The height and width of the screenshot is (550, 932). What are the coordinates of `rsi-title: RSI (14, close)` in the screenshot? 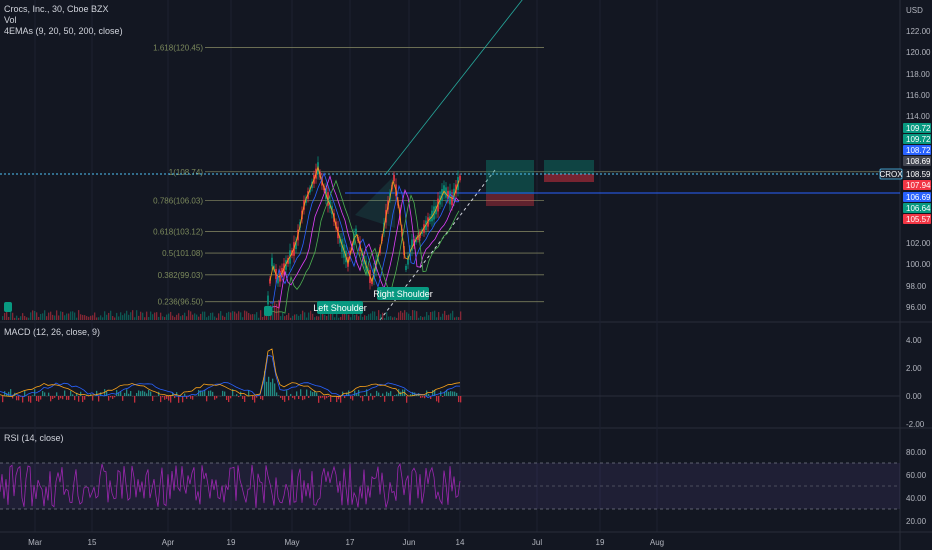 It's located at (34, 438).